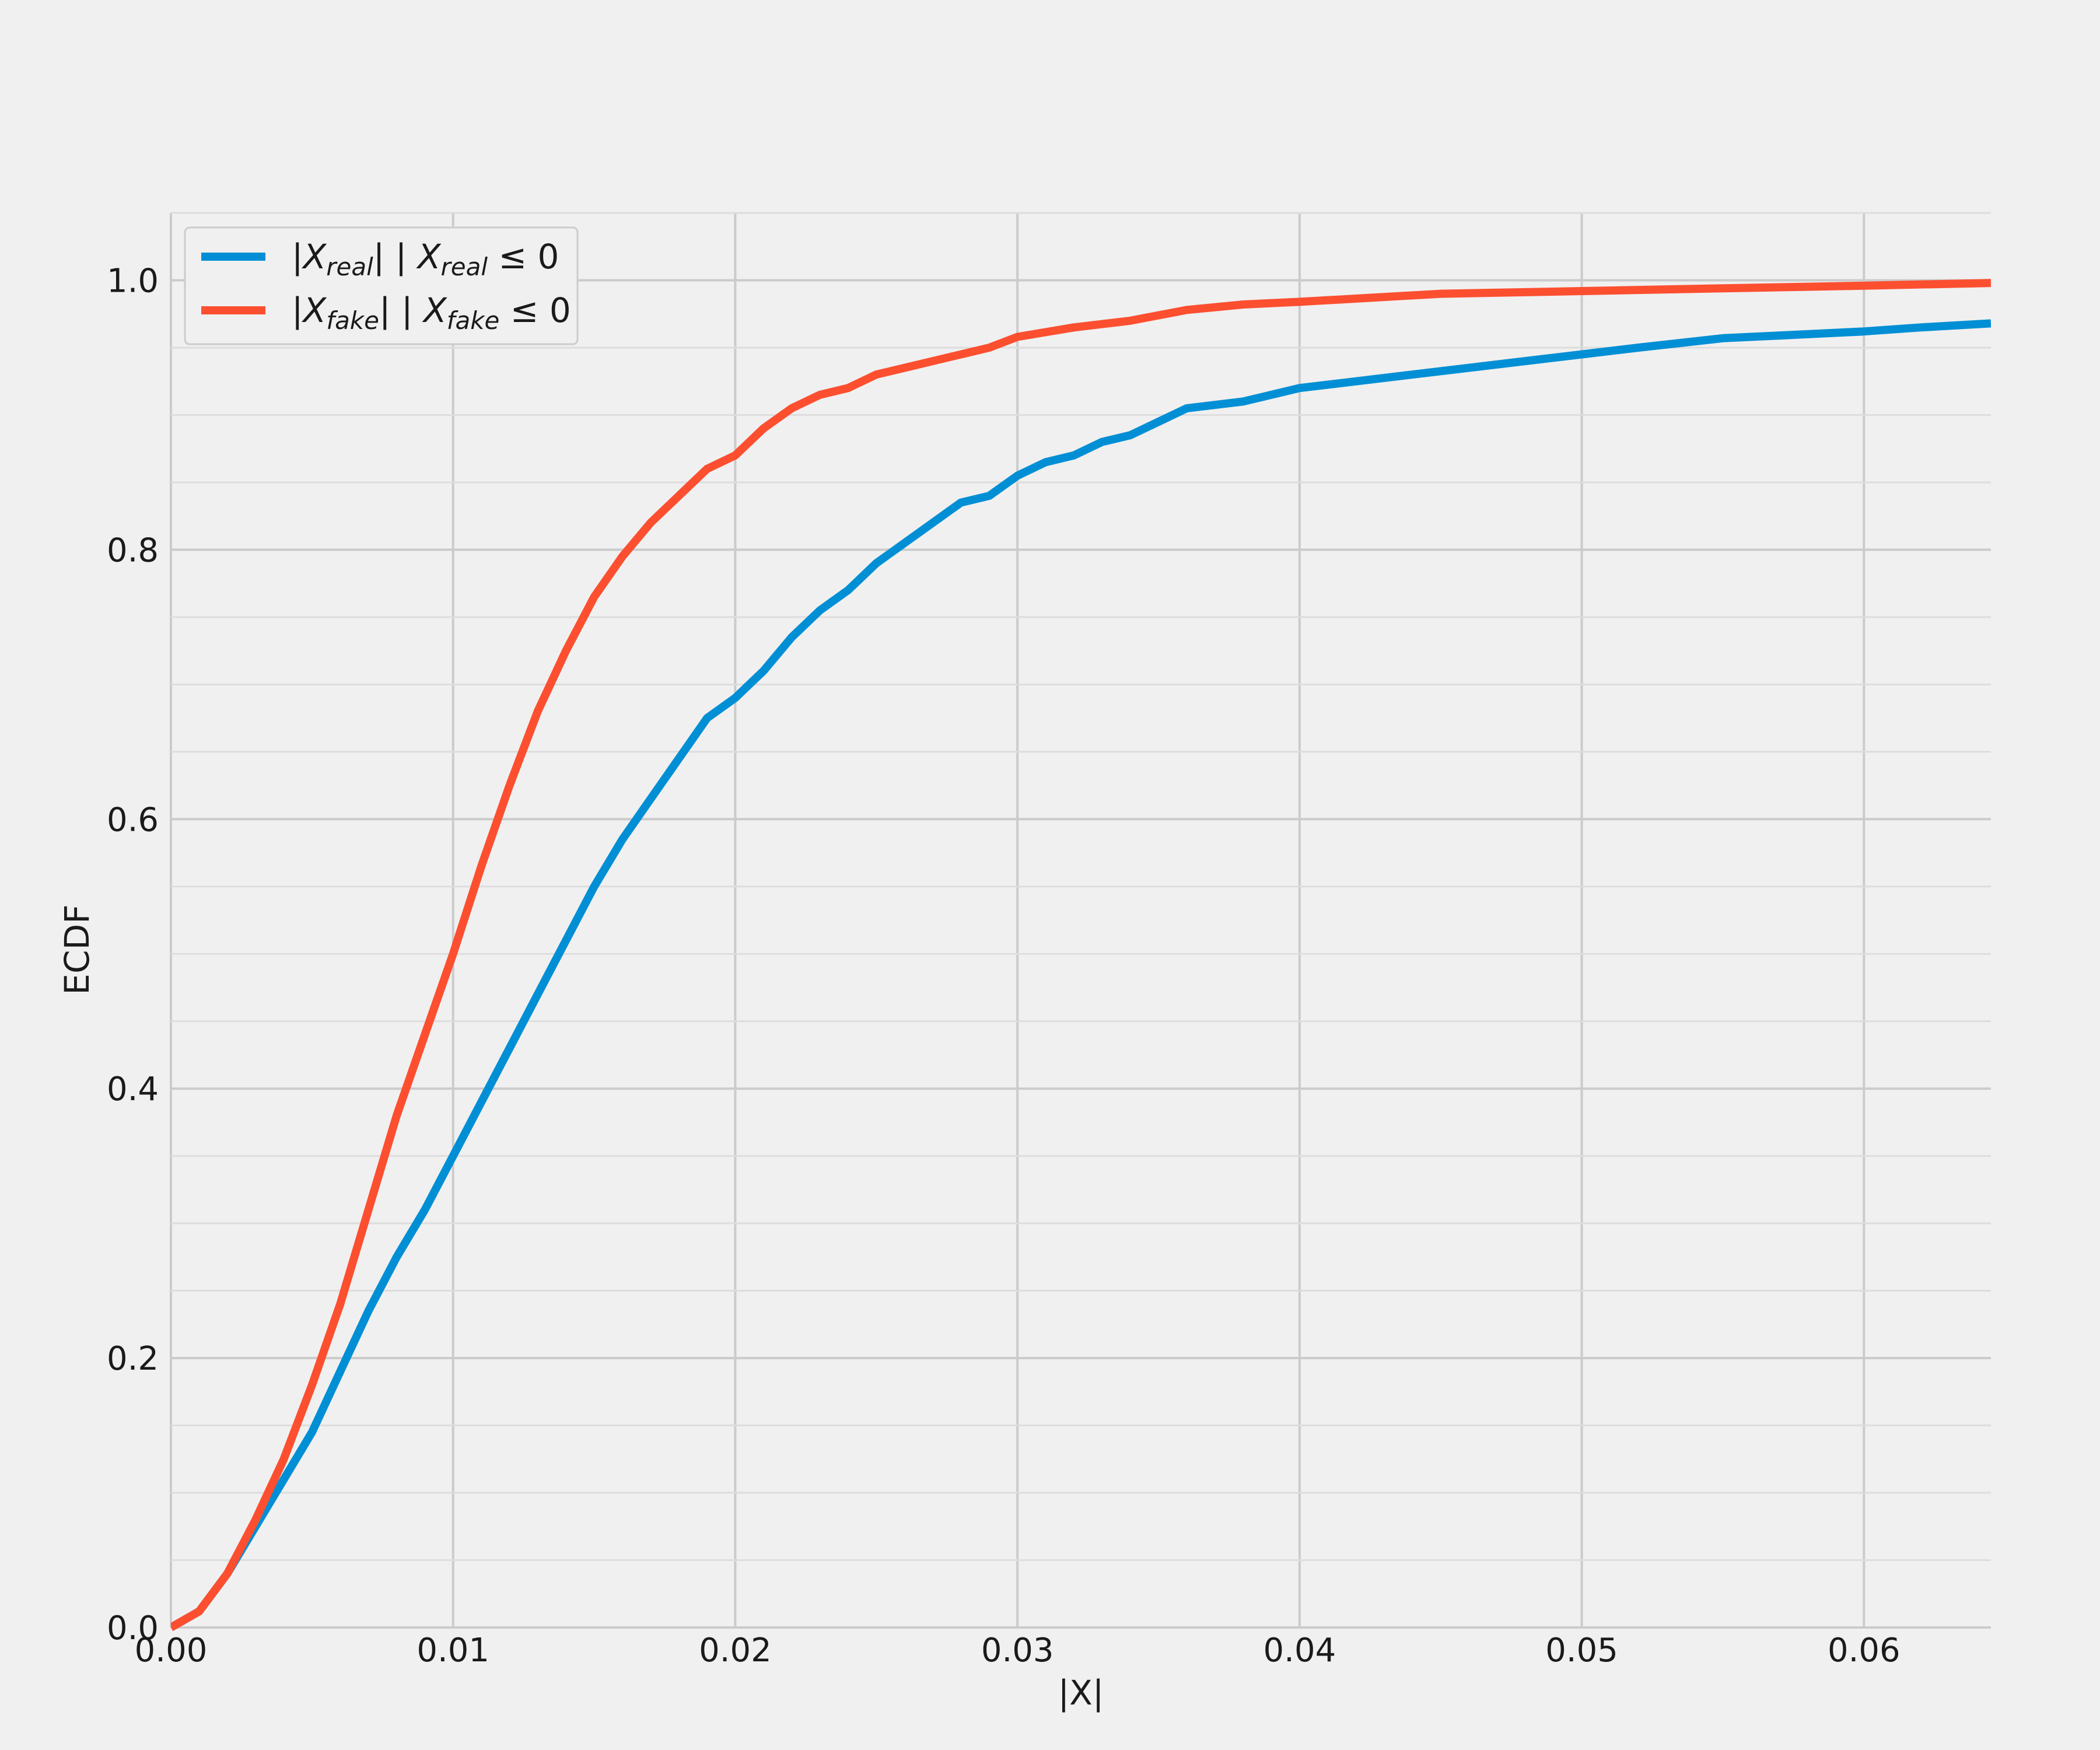  I want to click on y-tick-label-1: 0.2, so click(133, 1359).